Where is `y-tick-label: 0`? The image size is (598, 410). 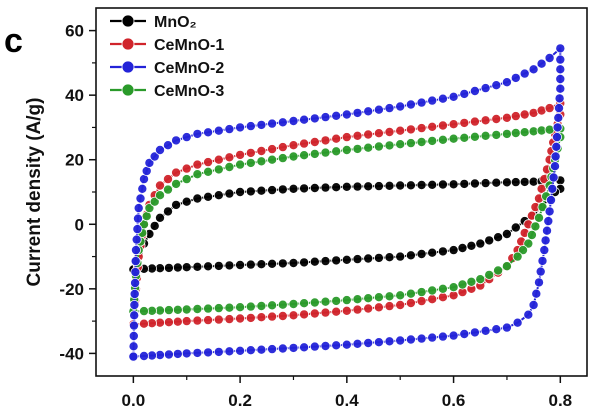 y-tick-label: 0 is located at coordinates (79, 224).